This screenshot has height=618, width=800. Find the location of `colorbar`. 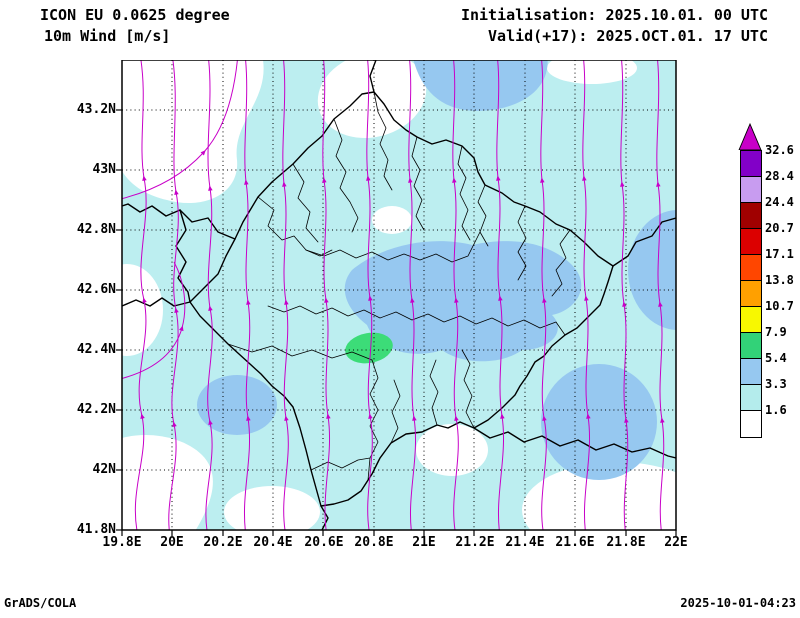

colorbar is located at coordinates (751, 294).